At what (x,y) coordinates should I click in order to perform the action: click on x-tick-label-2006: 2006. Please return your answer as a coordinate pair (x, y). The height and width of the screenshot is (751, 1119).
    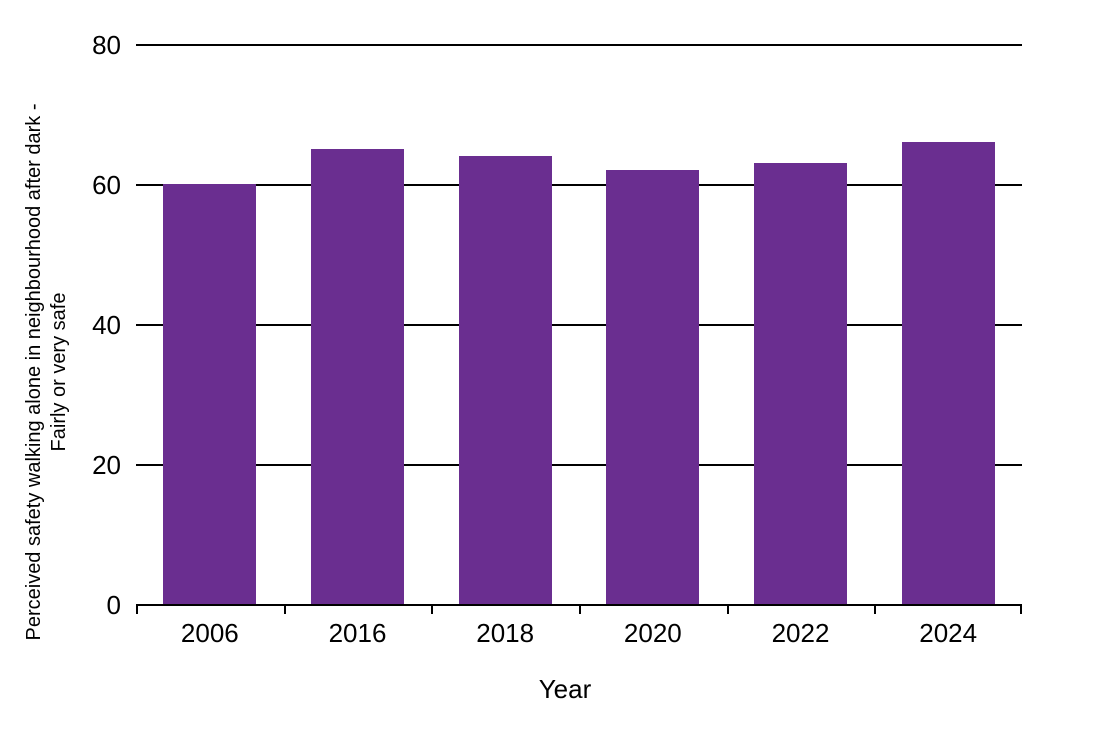
    Looking at the image, I should click on (209, 633).